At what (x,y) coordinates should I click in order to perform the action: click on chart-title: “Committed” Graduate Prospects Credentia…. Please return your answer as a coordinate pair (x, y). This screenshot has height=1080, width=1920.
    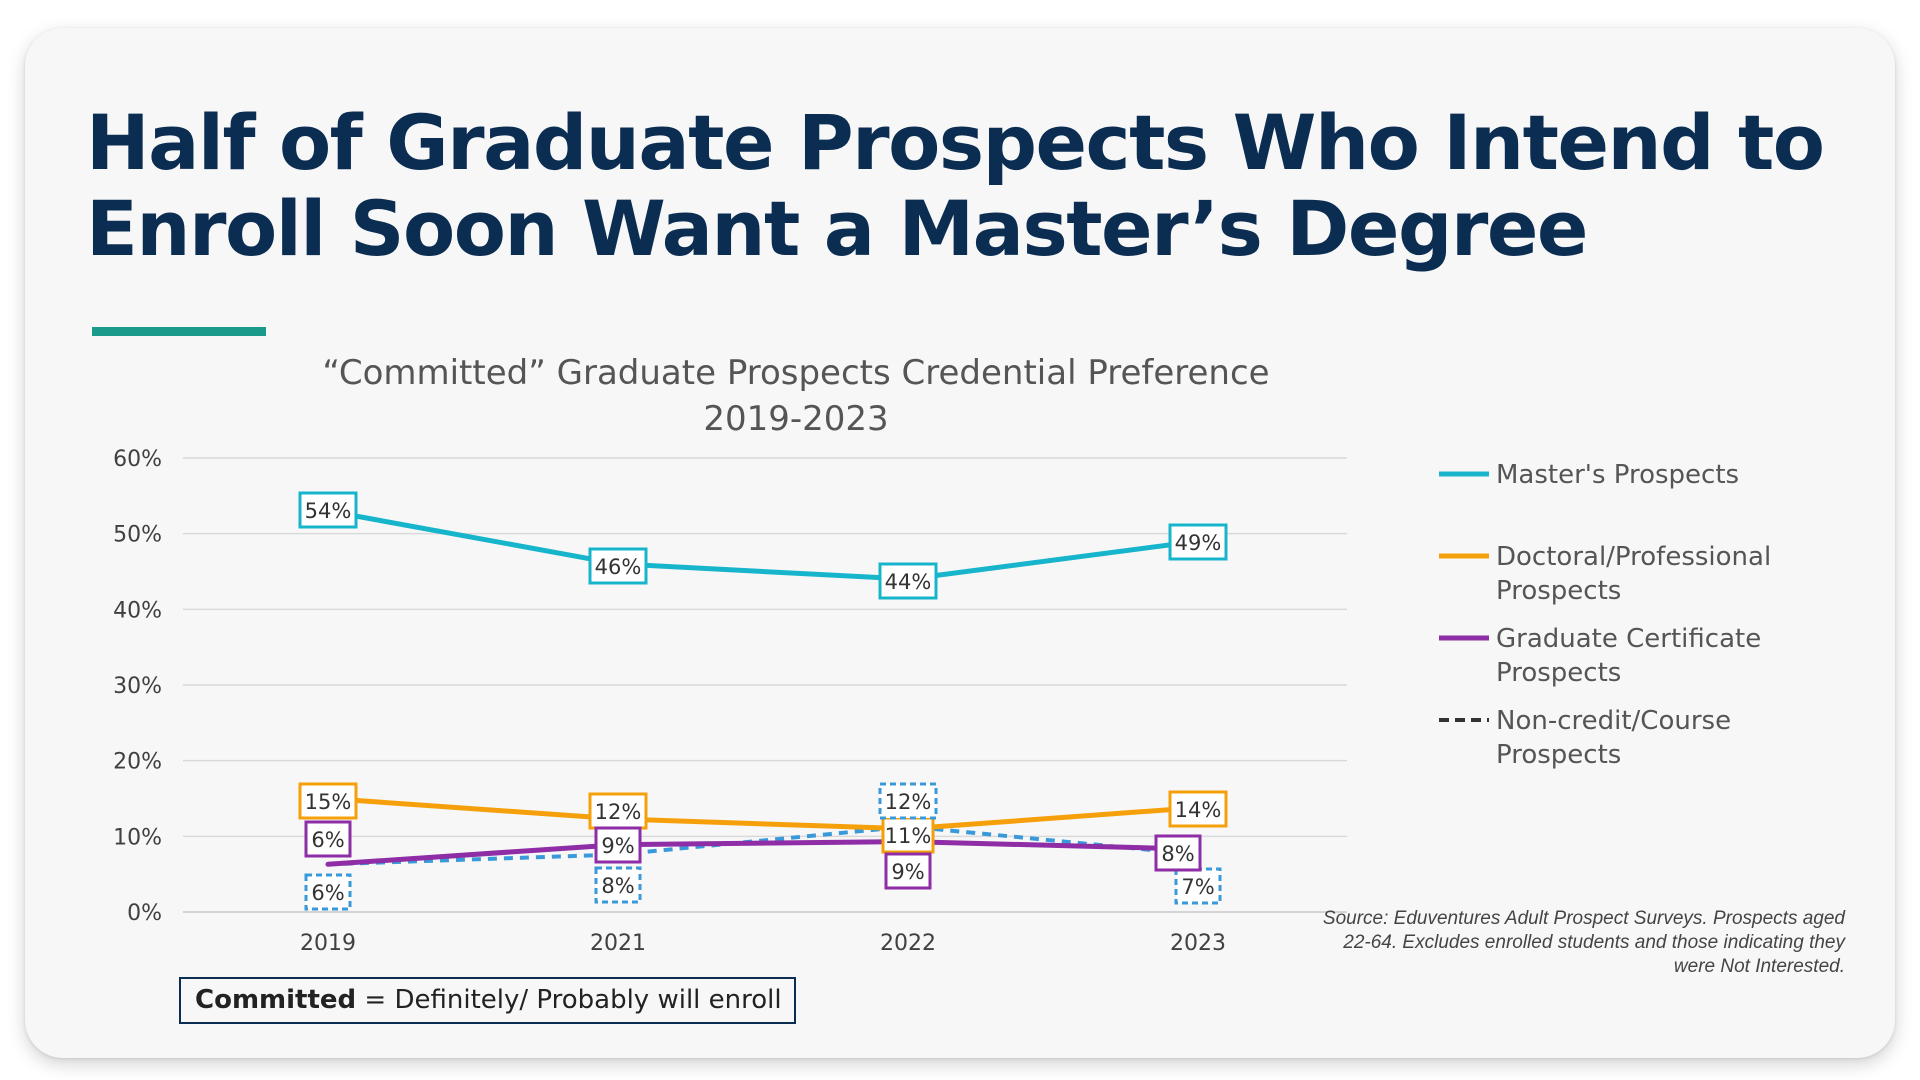
    Looking at the image, I should click on (795, 373).